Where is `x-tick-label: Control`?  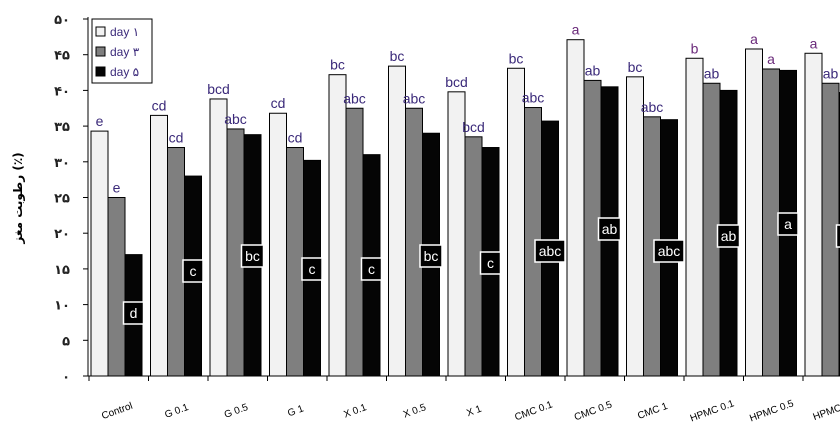
x-tick-label: Control is located at coordinates (117, 411).